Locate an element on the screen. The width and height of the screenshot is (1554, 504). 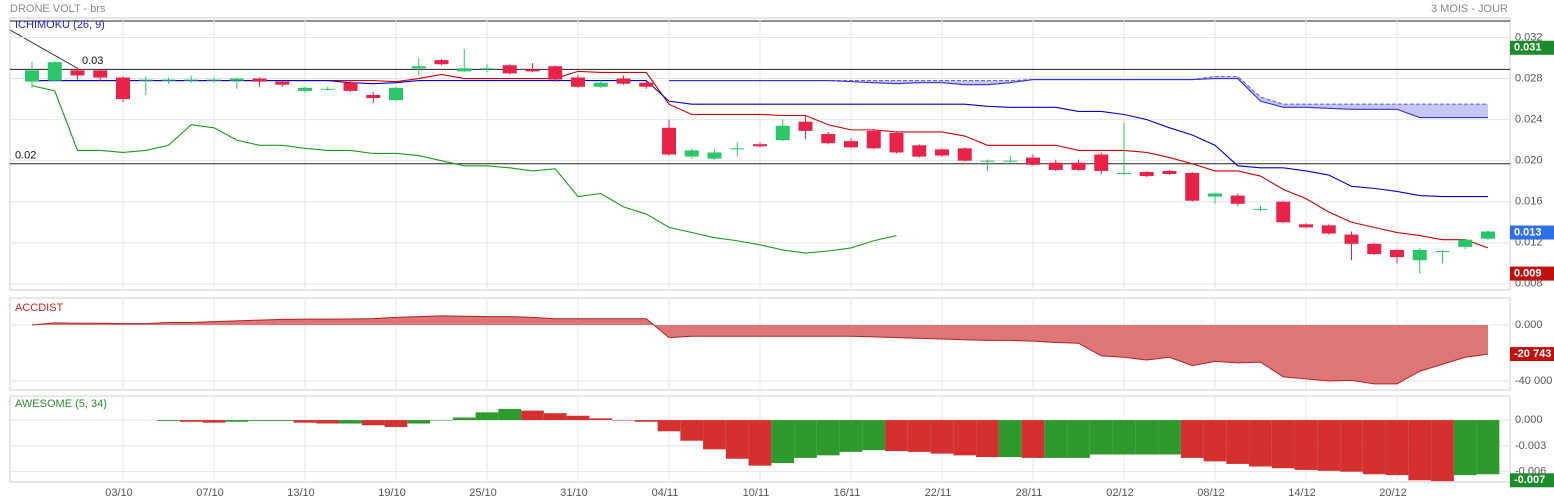
y-tick-label: 0.028 is located at coordinates (1529, 78).